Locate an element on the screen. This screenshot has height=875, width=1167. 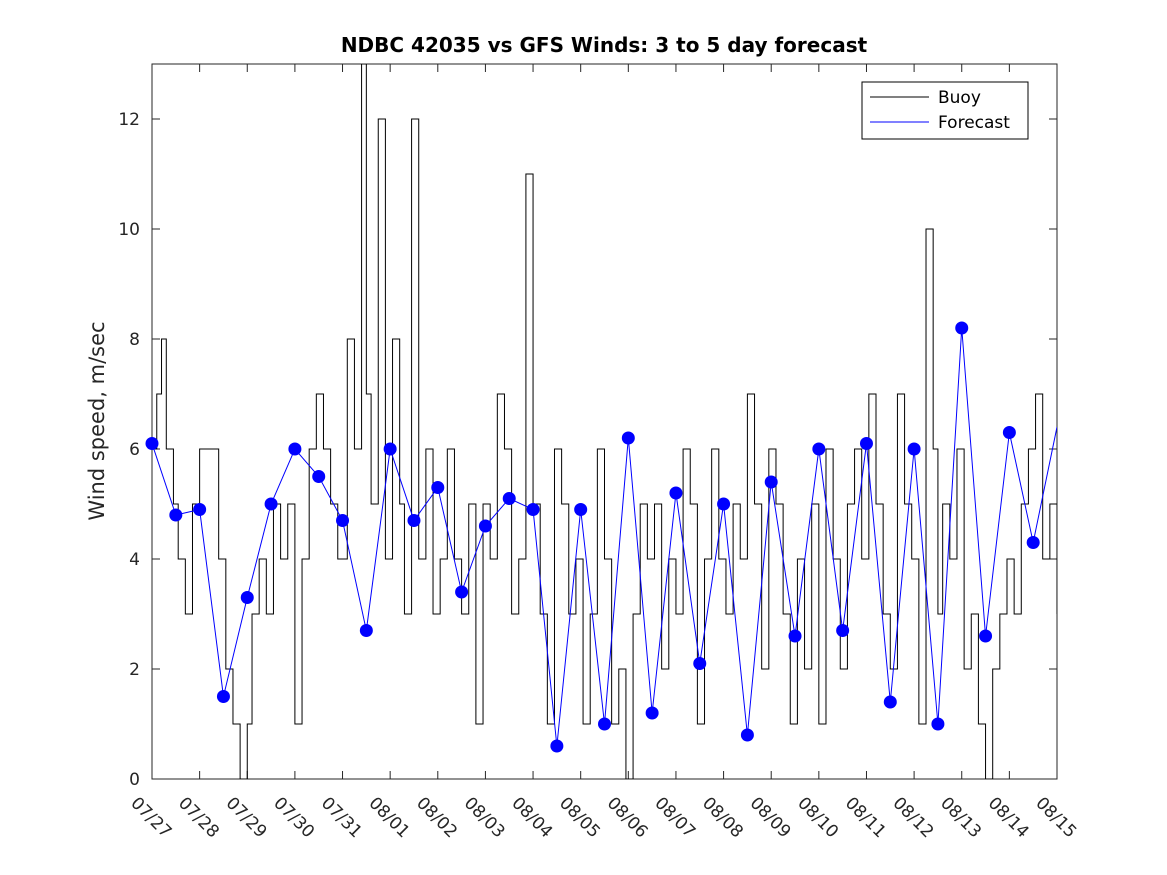
legend-buoy-label: Buoy is located at coordinates (959, 98).